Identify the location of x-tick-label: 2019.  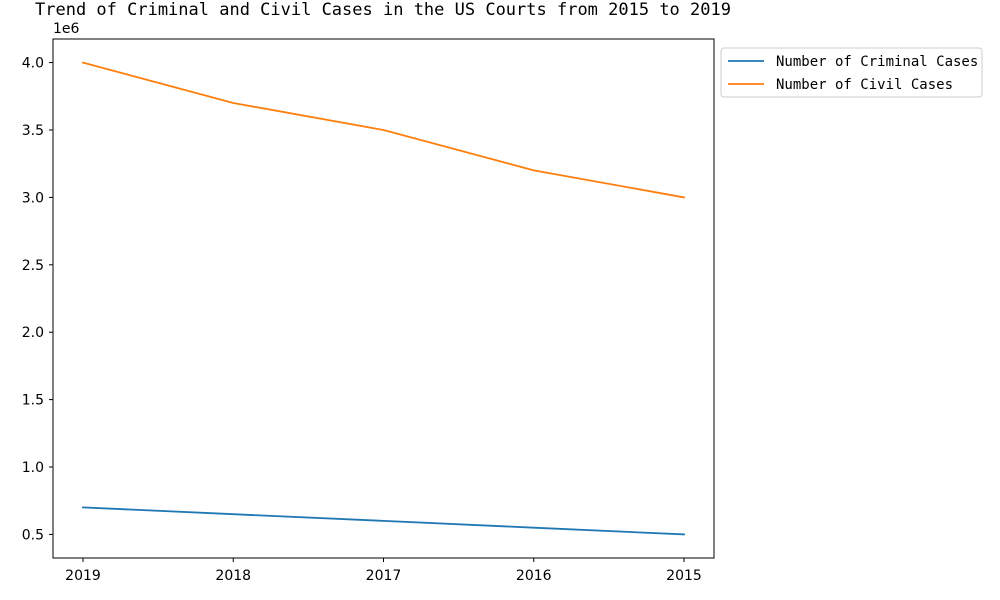
(83, 576).